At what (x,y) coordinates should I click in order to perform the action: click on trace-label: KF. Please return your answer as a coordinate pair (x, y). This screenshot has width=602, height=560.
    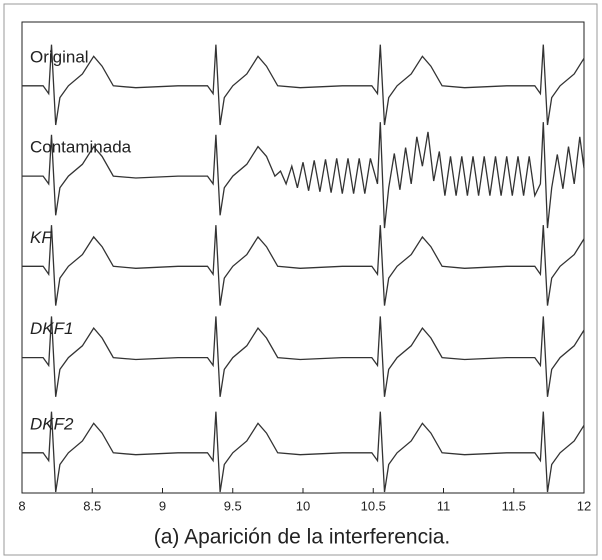
    Looking at the image, I should click on (41, 237).